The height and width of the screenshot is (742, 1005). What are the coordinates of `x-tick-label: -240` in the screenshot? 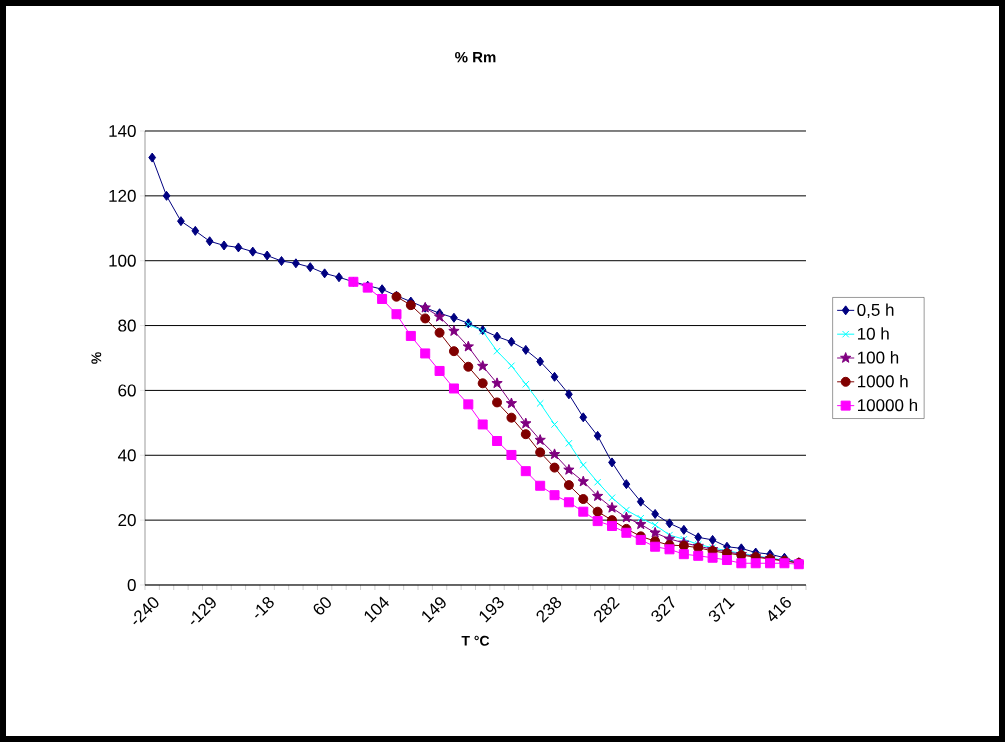 It's located at (146, 611).